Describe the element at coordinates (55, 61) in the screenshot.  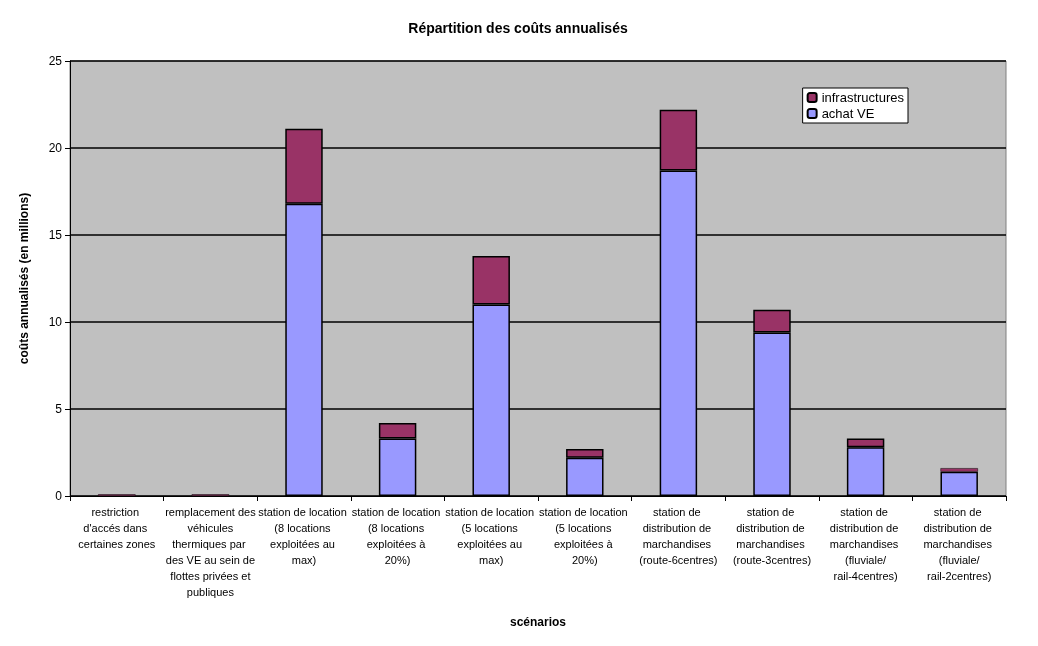
I see `y-tick-label: 25` at that location.